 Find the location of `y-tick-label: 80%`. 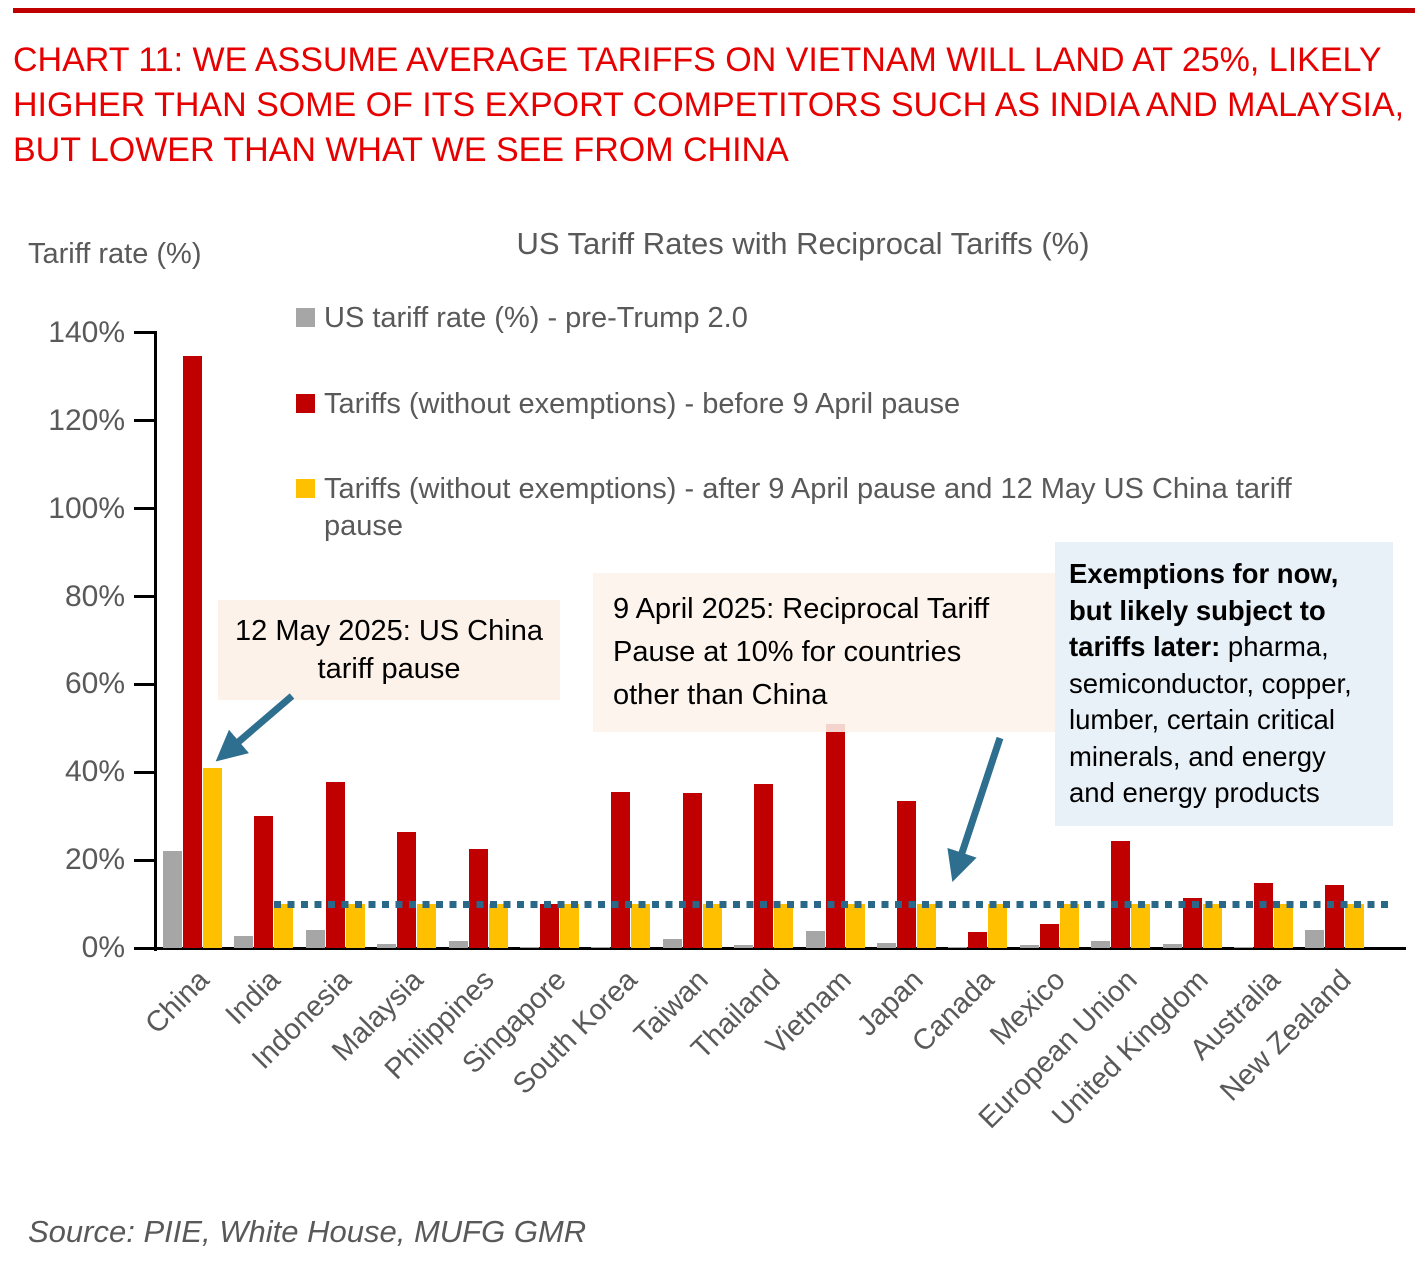

y-tick-label: 80% is located at coordinates (94, 596).